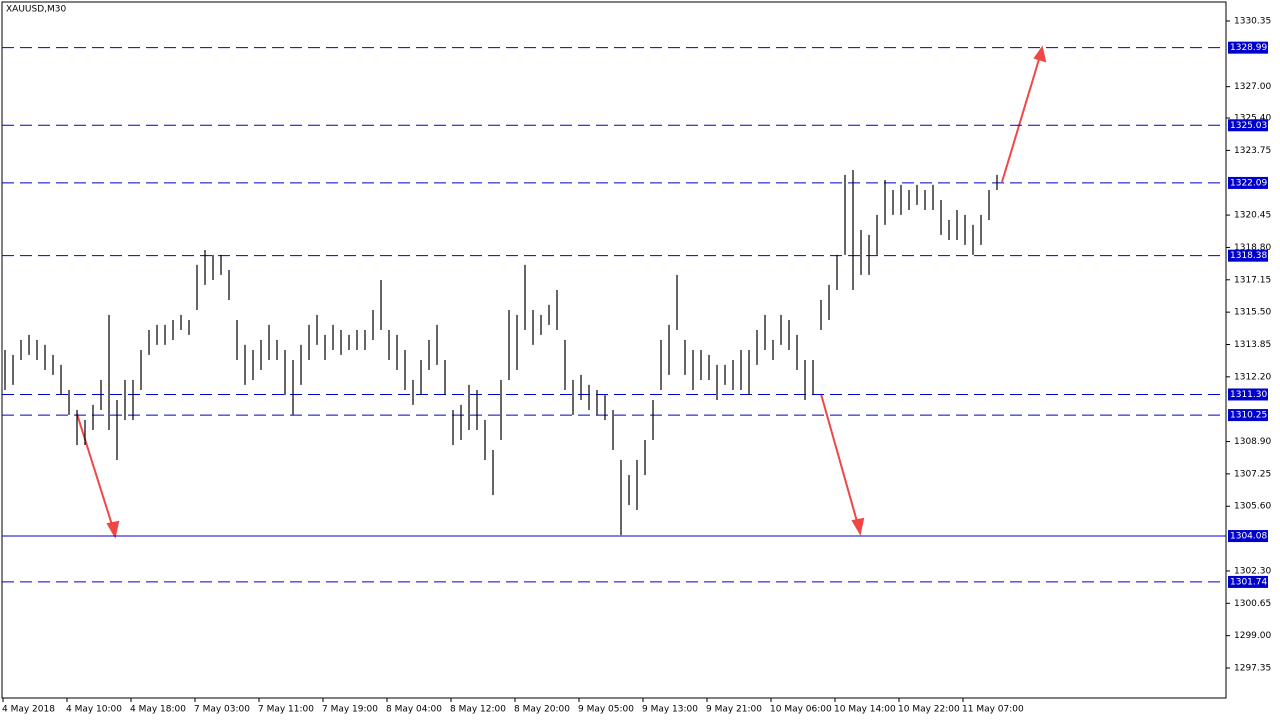 The image size is (1280, 720). I want to click on level-label: 1311.30, so click(1248, 395).